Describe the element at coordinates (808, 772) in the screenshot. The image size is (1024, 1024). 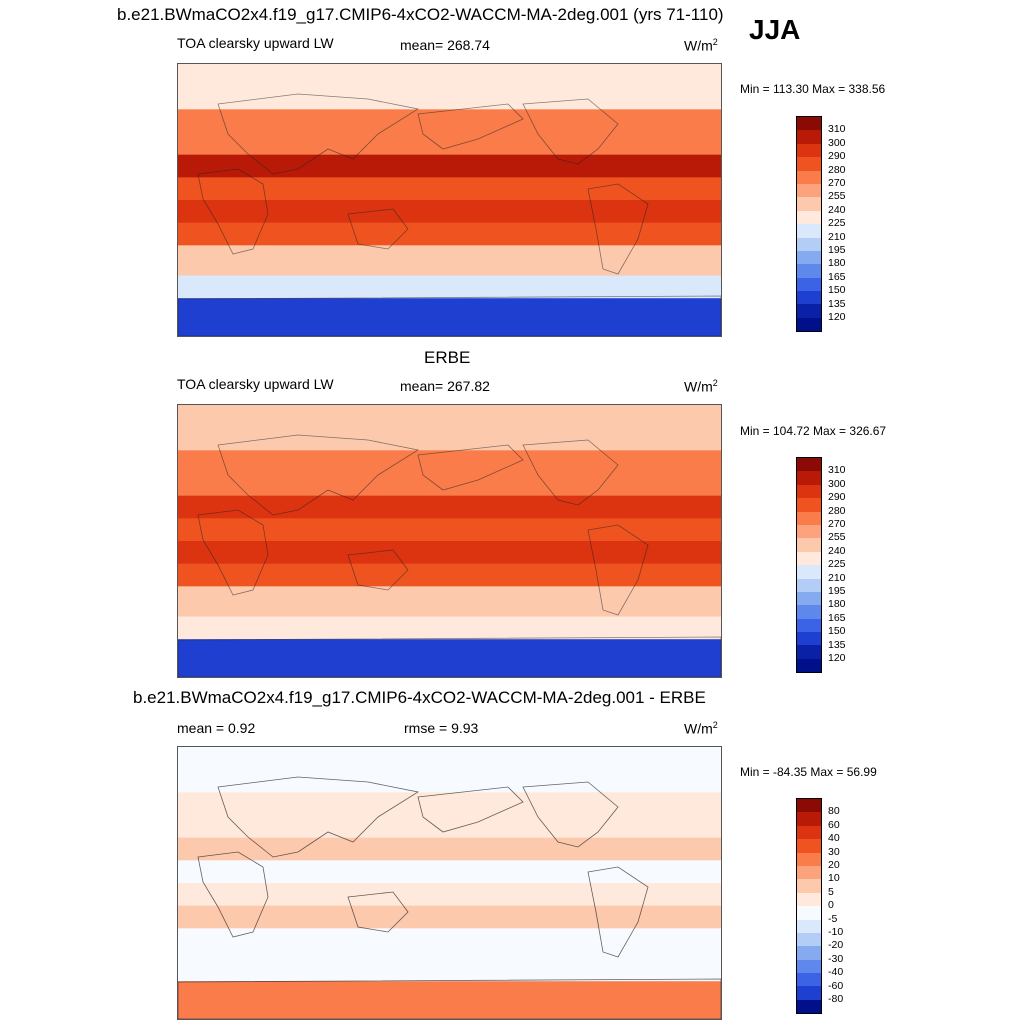
I see `panel3-minmax: Min = -84.35 Max = 56.99` at that location.